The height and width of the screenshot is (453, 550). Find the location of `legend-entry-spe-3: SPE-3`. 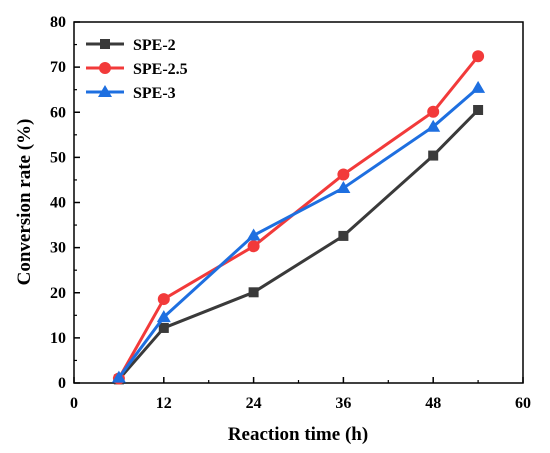

legend-entry-spe-3: SPE-3 is located at coordinates (131, 93).